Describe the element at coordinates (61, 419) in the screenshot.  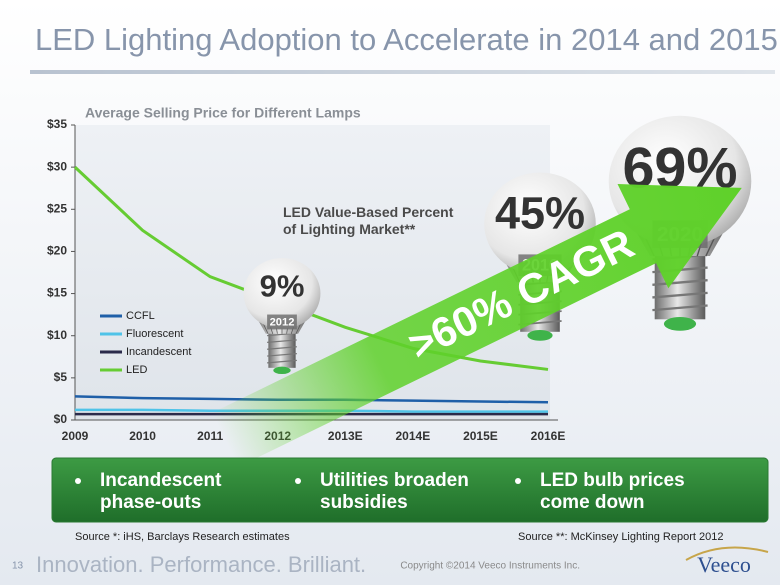
I see `y-tick-label: $0` at that location.